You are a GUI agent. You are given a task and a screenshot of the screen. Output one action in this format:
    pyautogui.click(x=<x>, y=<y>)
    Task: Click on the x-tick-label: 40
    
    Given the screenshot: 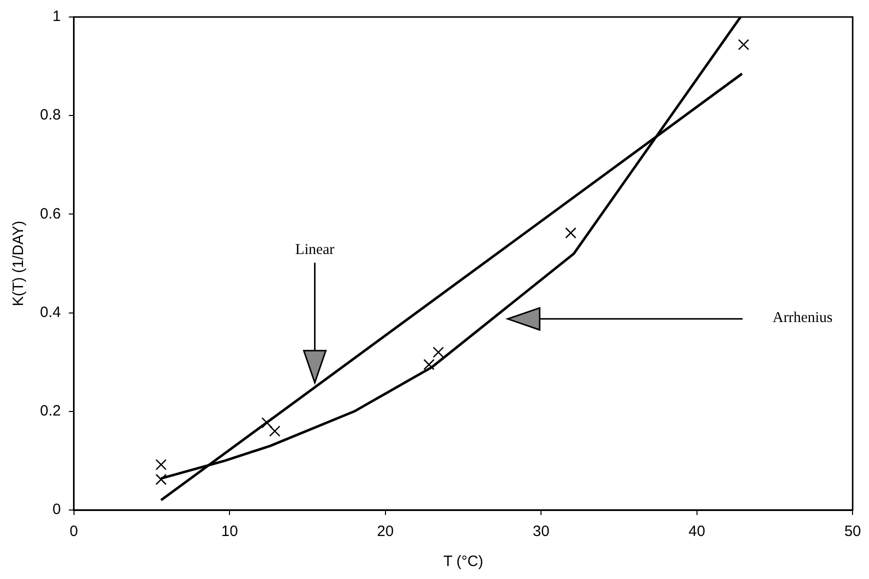 What is the action you would take?
    pyautogui.click(x=697, y=531)
    